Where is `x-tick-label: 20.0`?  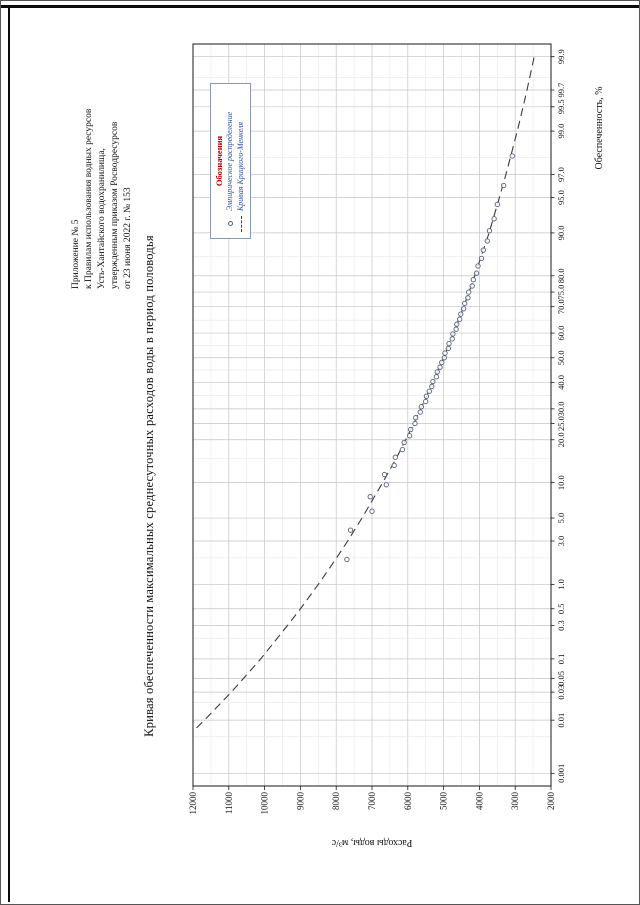
x-tick-label: 20.0 is located at coordinates (561, 439).